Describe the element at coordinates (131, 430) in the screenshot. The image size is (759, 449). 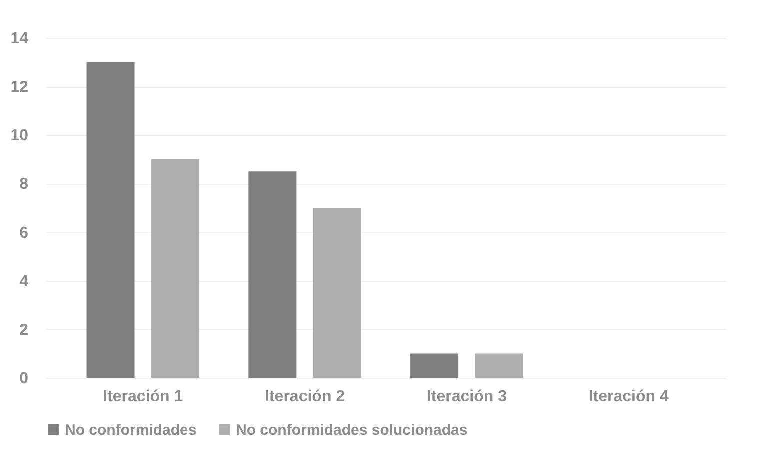
I see `legend-label: No conformidades` at that location.